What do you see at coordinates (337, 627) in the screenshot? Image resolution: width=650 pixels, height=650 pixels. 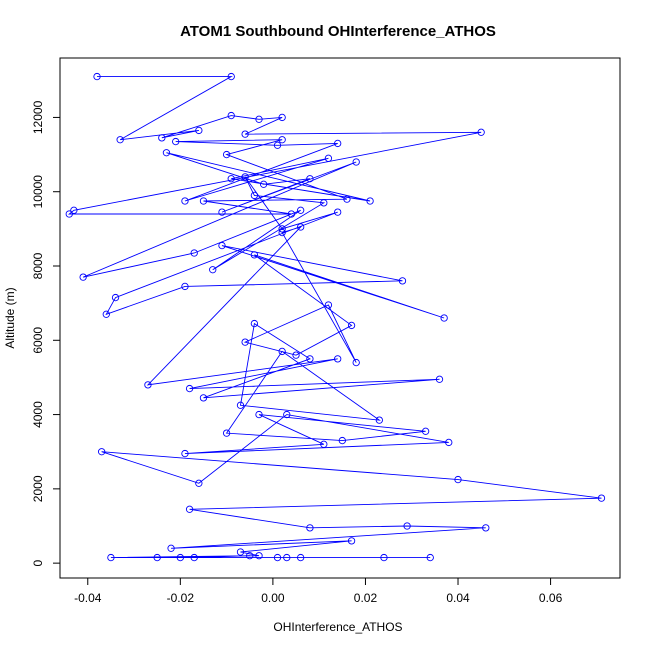 I see `x-axis-label: OHInterference_ATHOS` at bounding box center [337, 627].